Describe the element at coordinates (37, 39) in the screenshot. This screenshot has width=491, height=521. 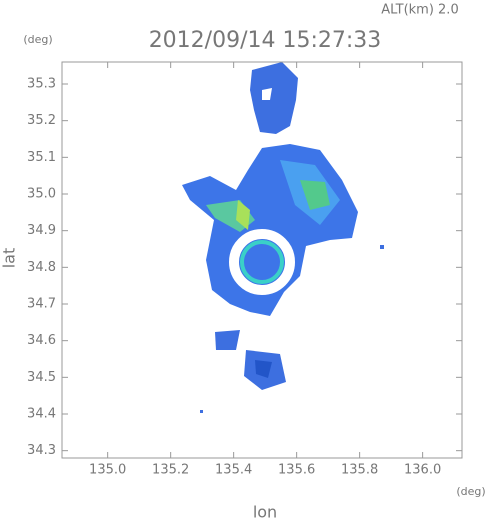
I see `y-unit: (deg)` at that location.